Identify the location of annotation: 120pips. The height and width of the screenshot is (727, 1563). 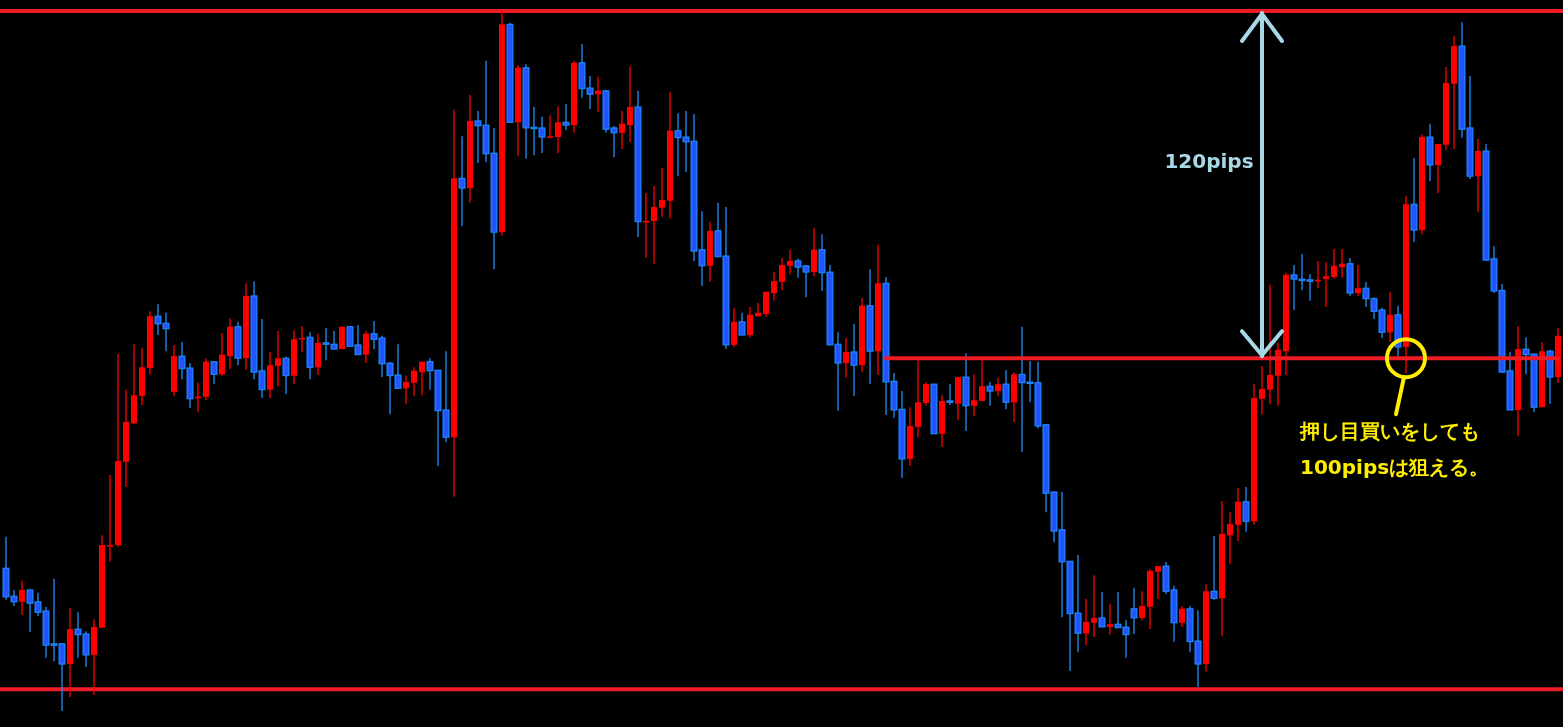
(1209, 161).